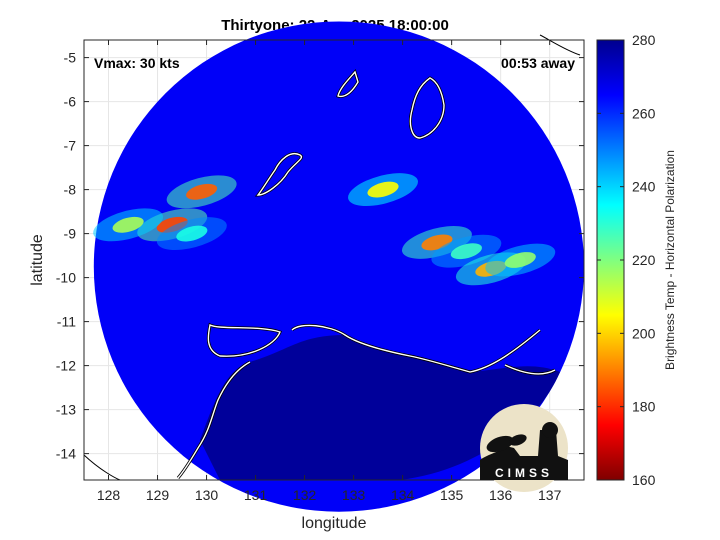  What do you see at coordinates (37, 260) in the screenshot?
I see `y-axis-title: latitude` at bounding box center [37, 260].